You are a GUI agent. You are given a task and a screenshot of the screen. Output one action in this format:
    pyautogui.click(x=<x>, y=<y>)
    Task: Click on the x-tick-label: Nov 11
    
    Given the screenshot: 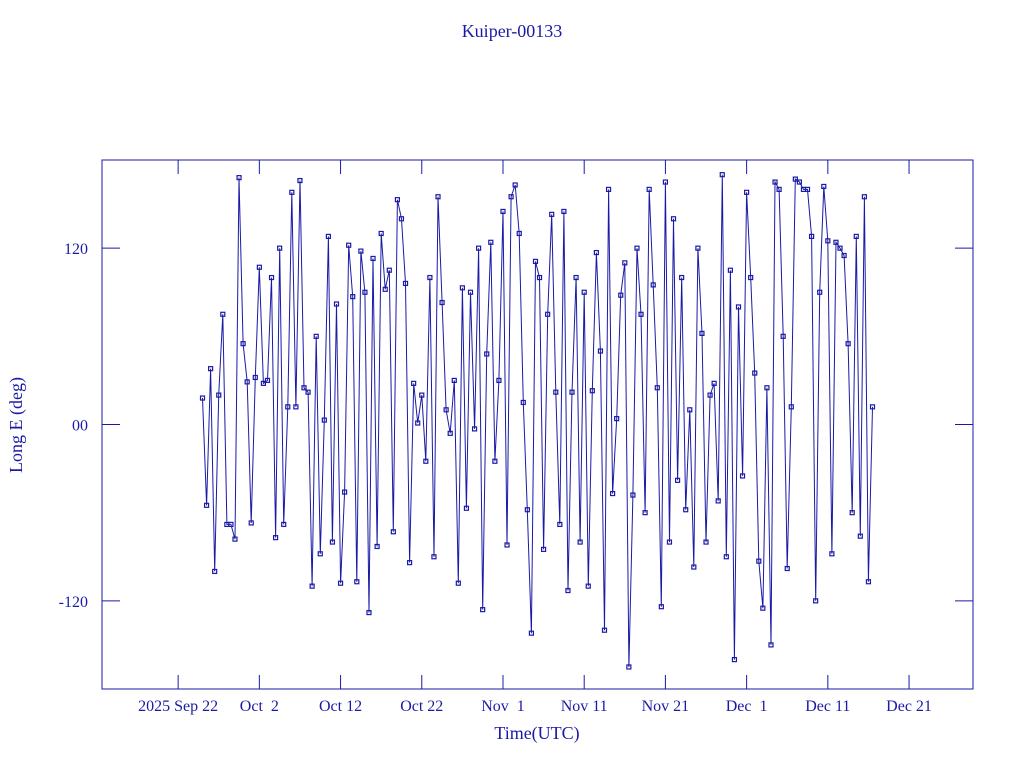 What is the action you would take?
    pyautogui.click(x=584, y=706)
    